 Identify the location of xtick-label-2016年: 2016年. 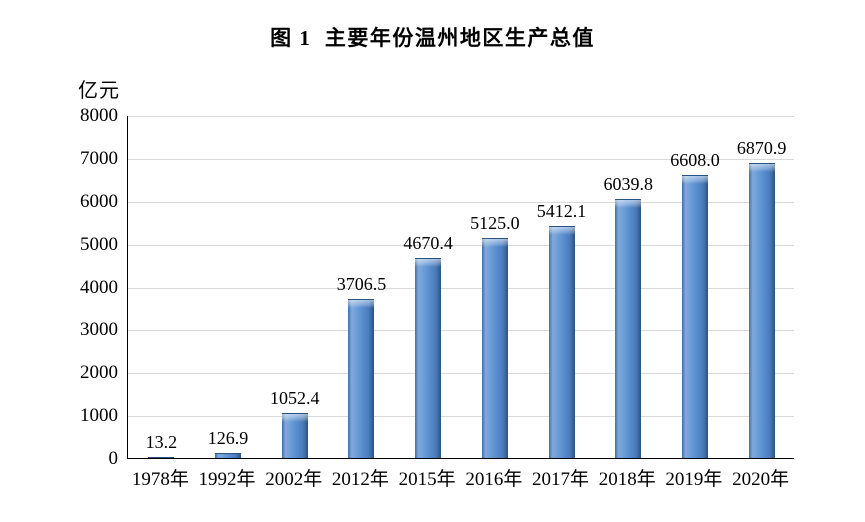
(494, 479).